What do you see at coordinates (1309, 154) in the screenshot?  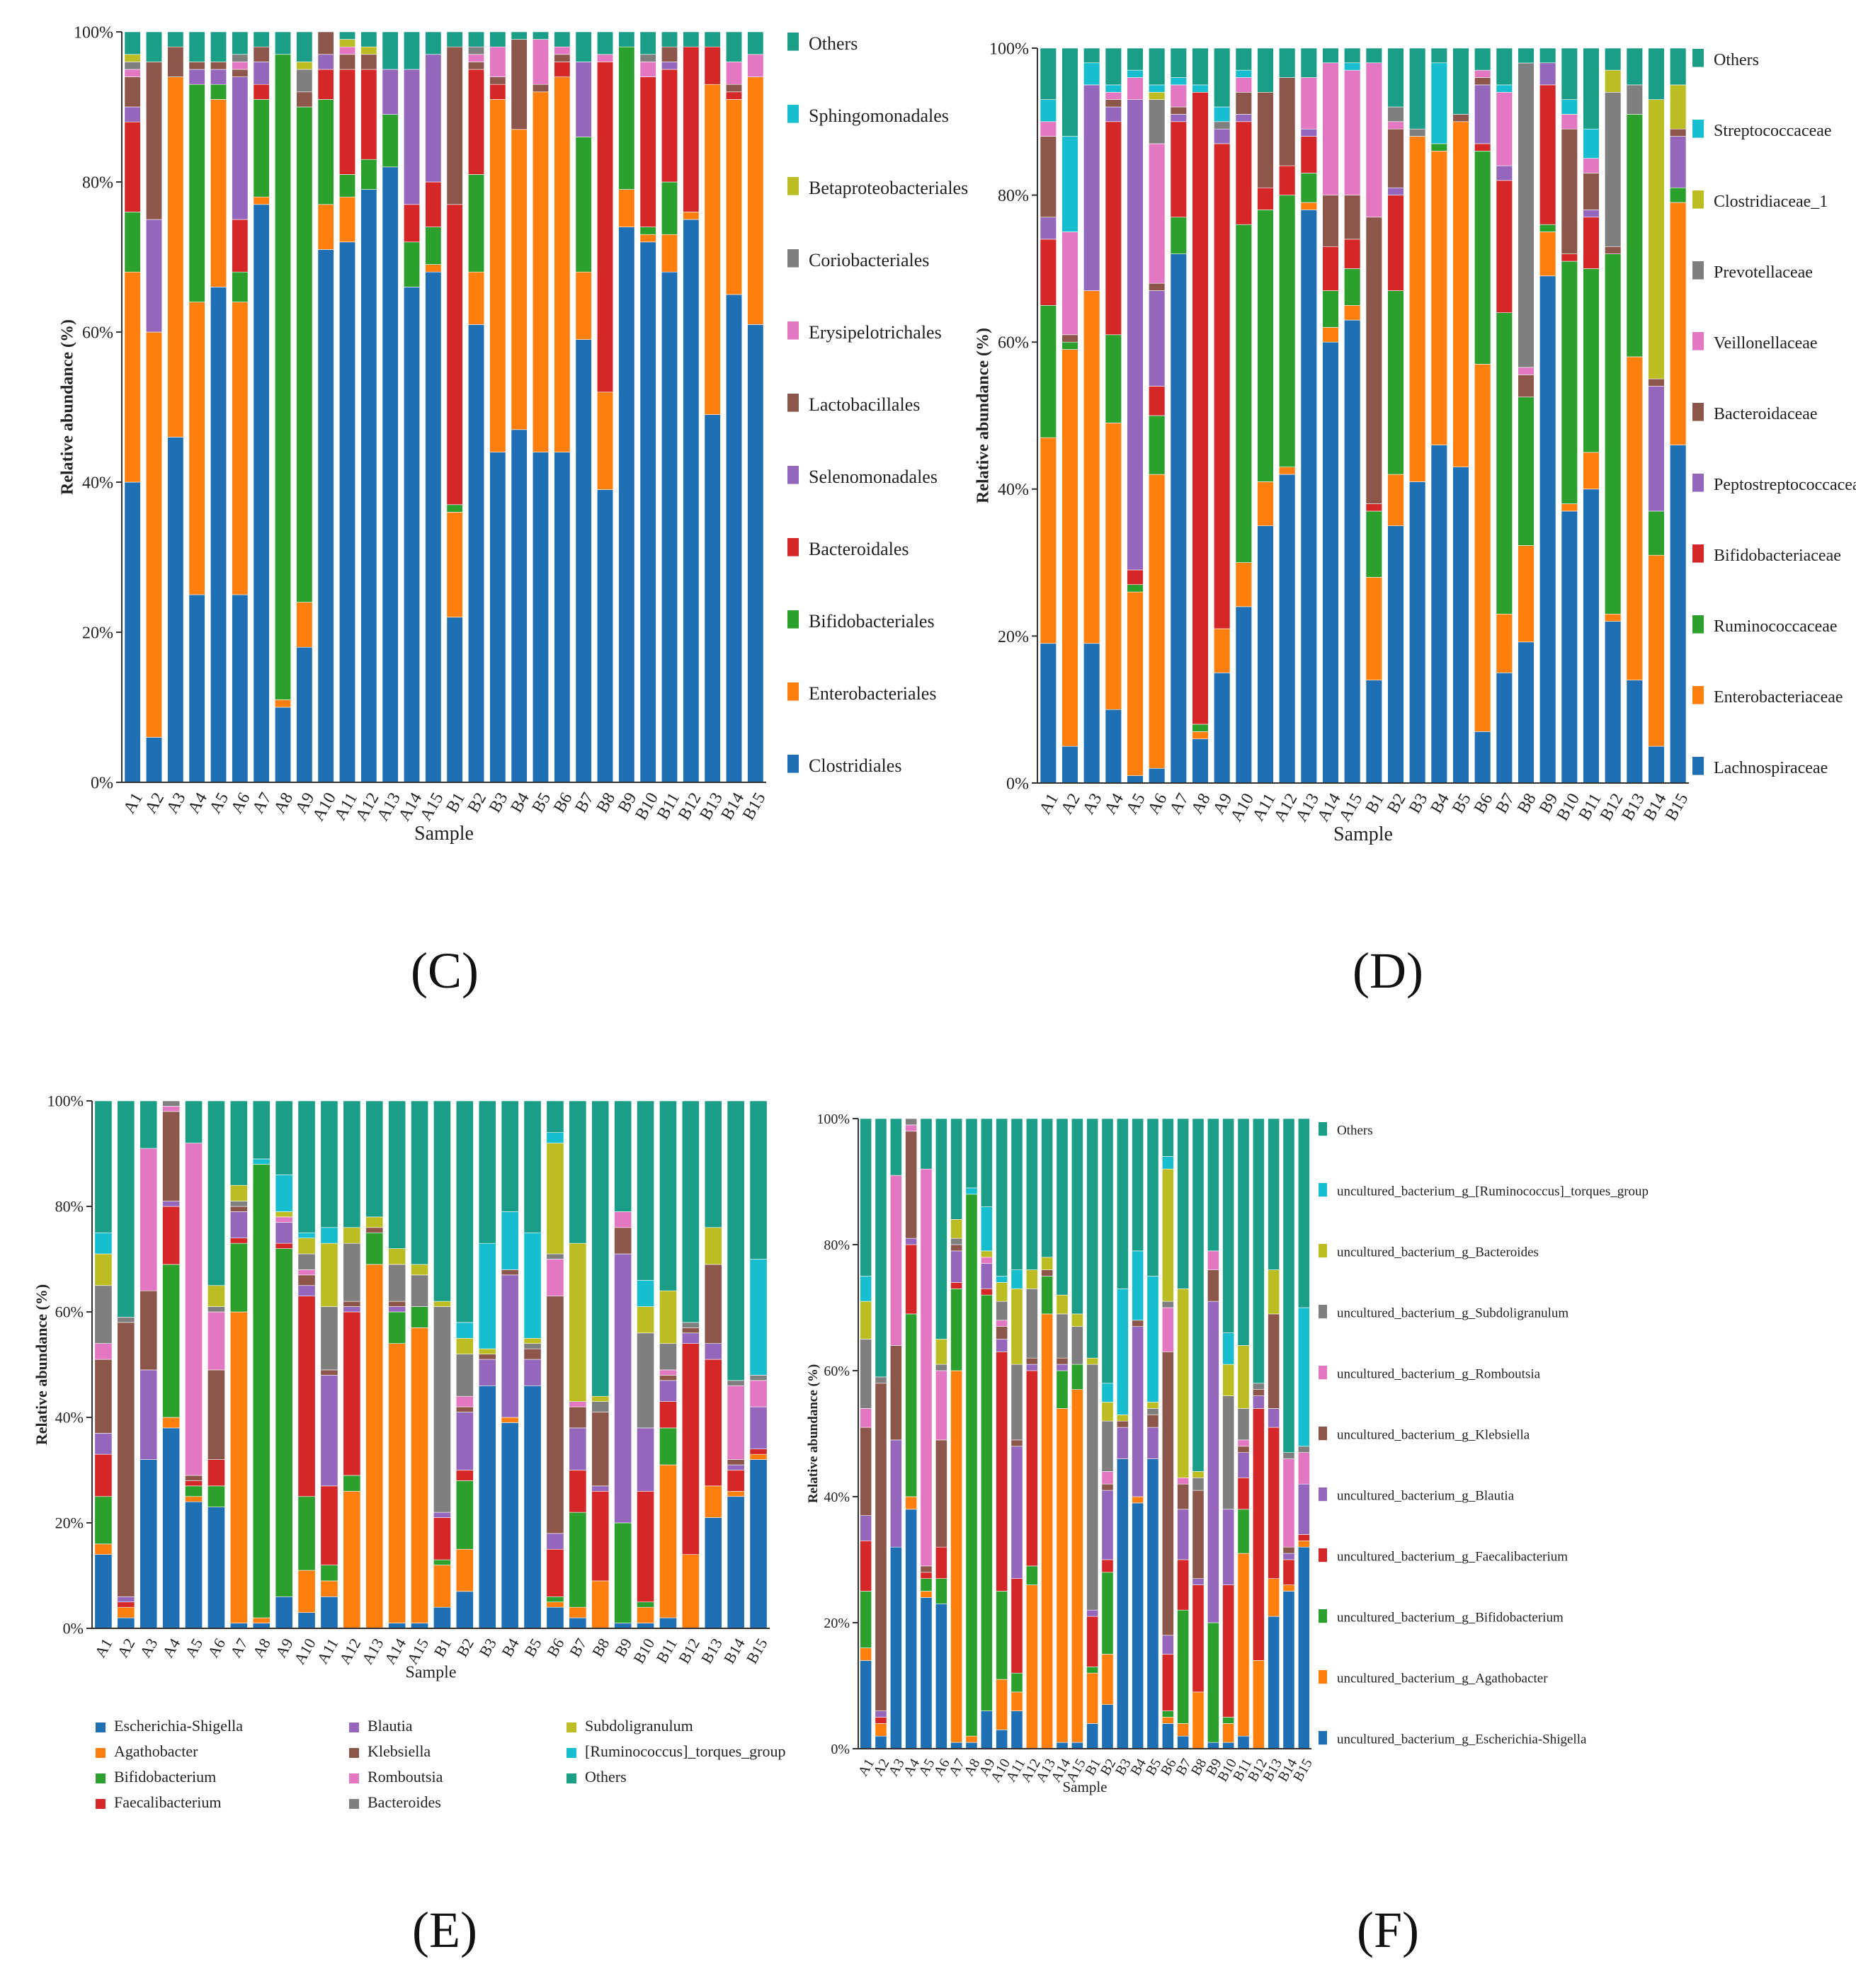 I see `bar-segment-A13-Bifidobacteriaceae` at bounding box center [1309, 154].